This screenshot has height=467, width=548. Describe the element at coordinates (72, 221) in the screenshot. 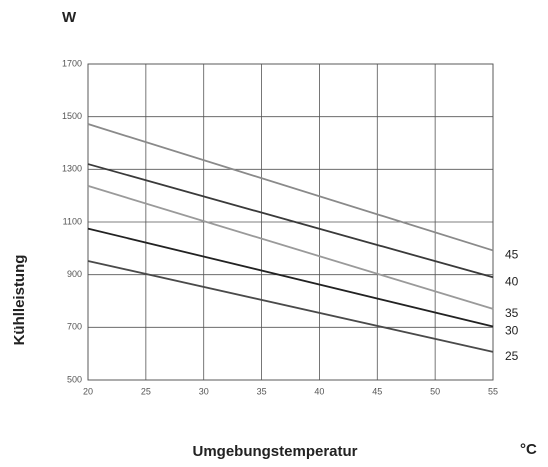

I see `y-tick-label: 1100` at that location.